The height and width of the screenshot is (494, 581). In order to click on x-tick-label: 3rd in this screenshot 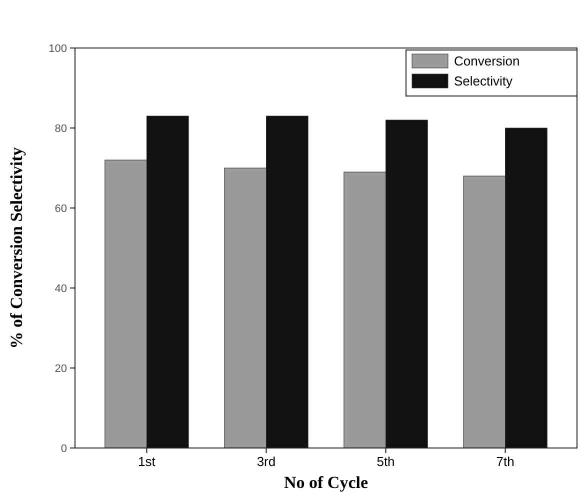, I will do `click(266, 461)`.